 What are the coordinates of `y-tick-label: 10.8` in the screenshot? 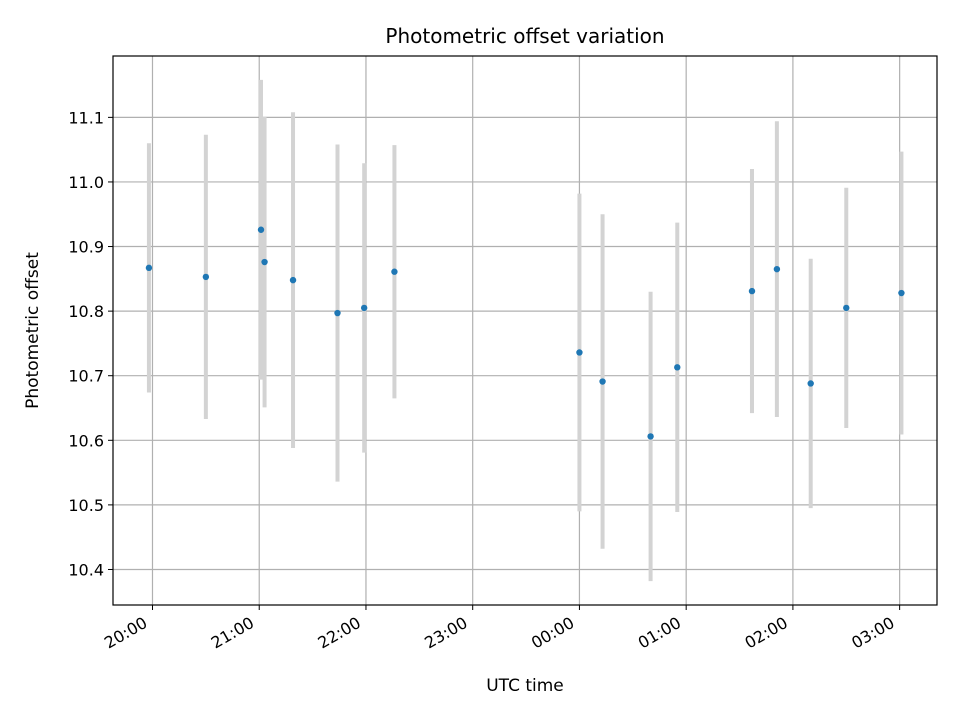 It's located at (86, 311).